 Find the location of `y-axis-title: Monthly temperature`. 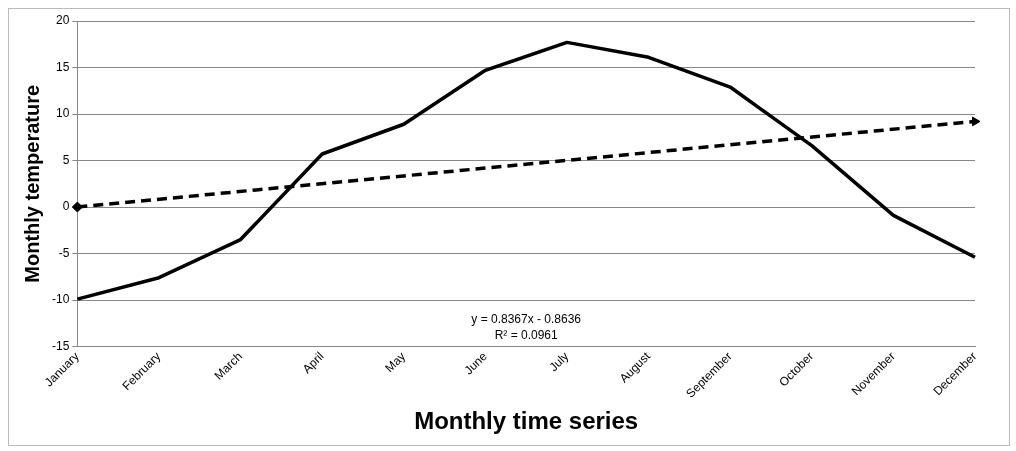

y-axis-title: Monthly temperature is located at coordinates (31, 183).